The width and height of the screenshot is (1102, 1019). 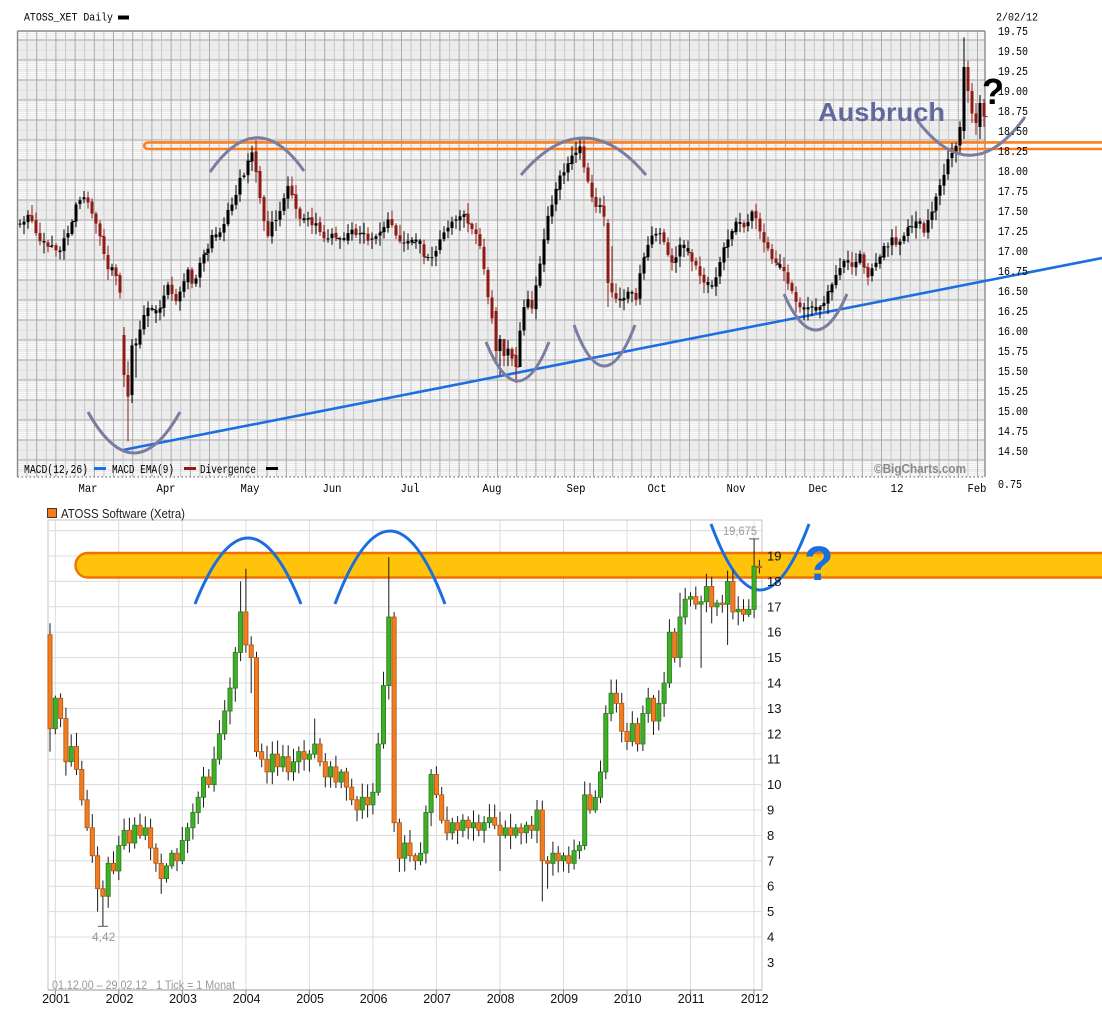 I want to click on svg-text: 19, so click(x=774, y=556).